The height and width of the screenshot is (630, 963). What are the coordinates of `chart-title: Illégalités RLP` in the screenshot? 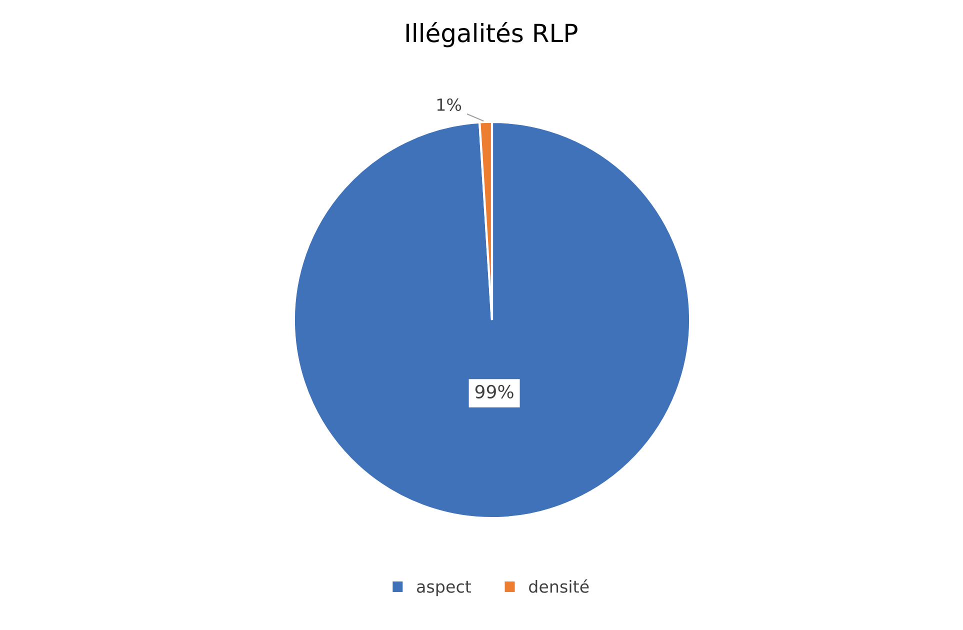 It's located at (492, 35).